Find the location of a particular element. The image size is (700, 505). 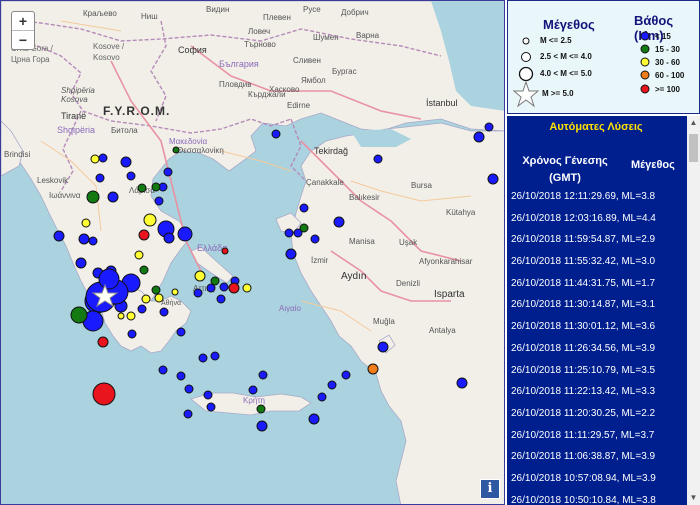

event-row: 26/10/2018 11:30:01.12, ML=3.6 is located at coordinates (583, 327).